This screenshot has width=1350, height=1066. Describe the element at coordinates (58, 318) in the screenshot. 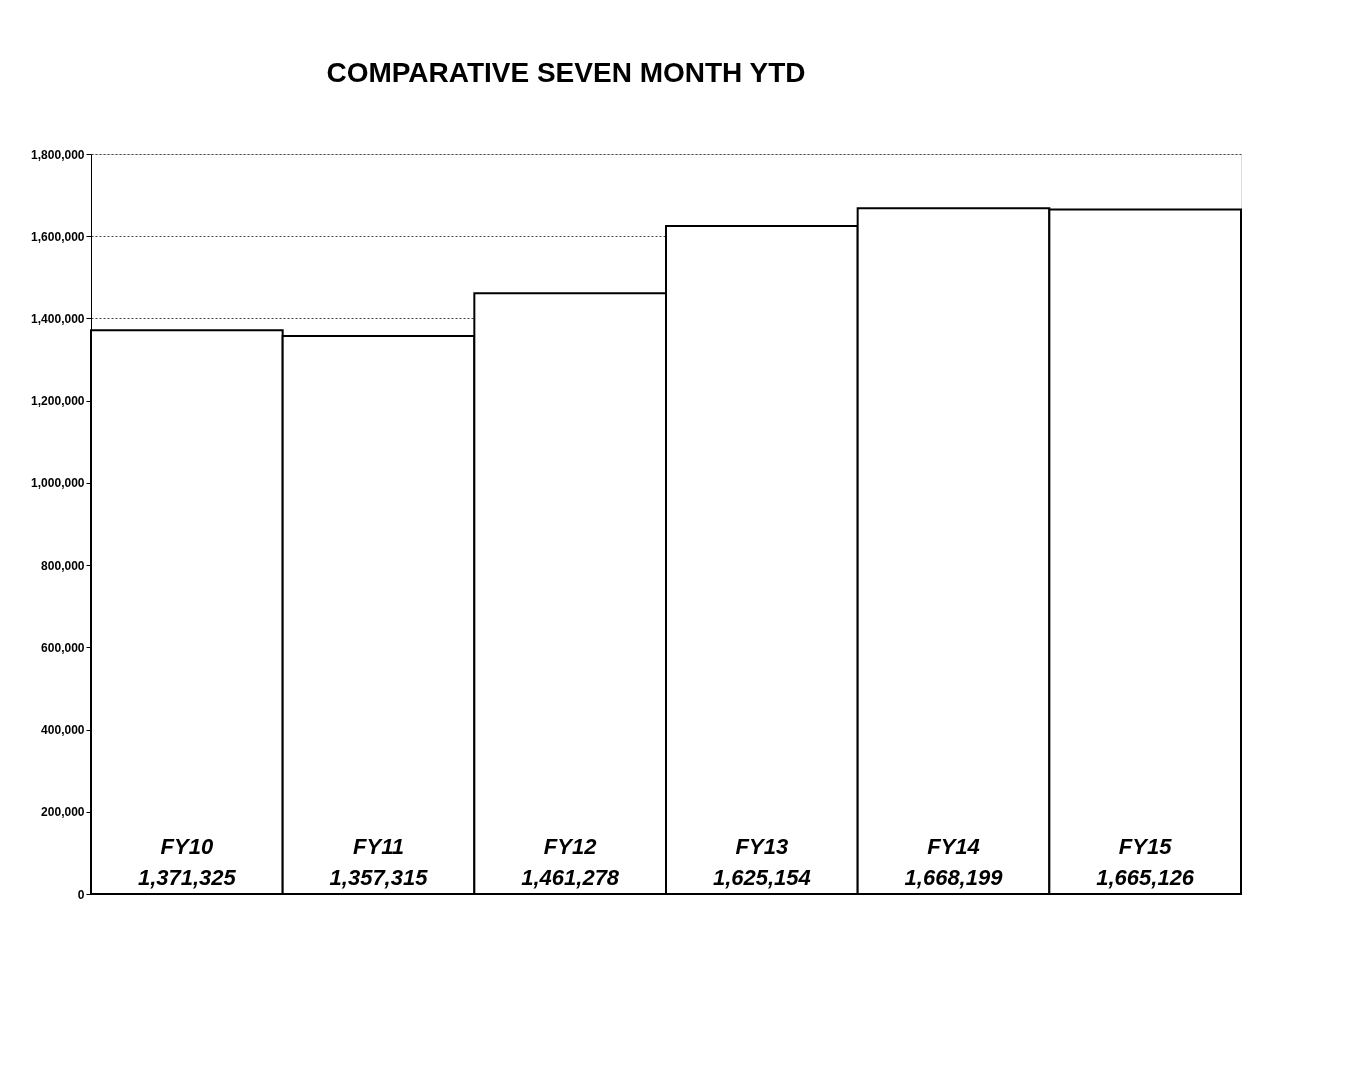

I see `y-tick-label: 1,400,000` at that location.